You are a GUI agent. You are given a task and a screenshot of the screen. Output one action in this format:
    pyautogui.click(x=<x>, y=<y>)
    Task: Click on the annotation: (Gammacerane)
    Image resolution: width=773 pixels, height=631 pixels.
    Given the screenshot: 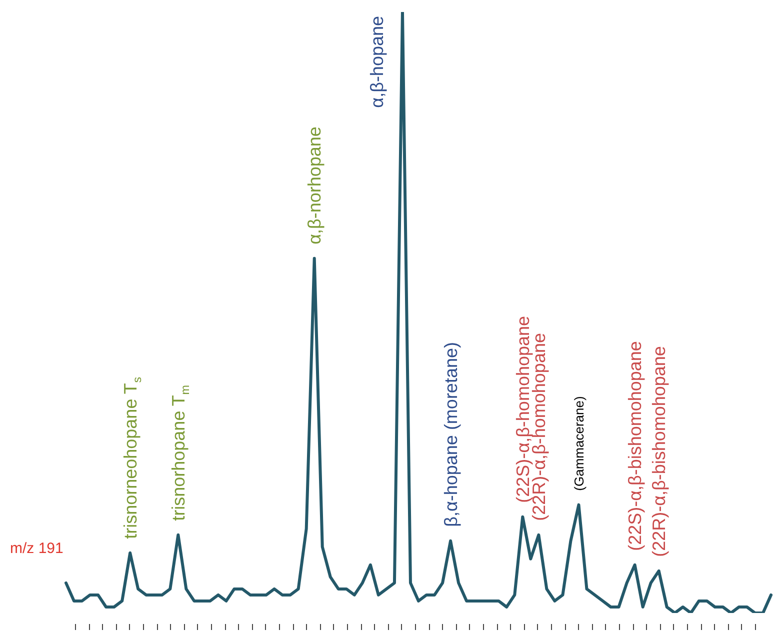 What is the action you would take?
    pyautogui.click(x=578, y=443)
    